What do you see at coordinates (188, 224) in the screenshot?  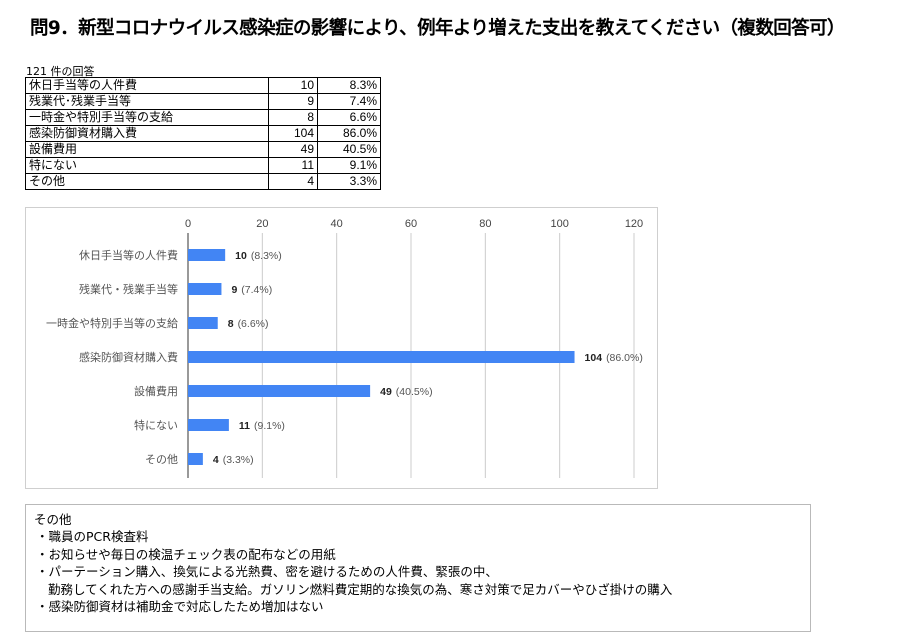 I see `x-tick-label: 0` at bounding box center [188, 224].